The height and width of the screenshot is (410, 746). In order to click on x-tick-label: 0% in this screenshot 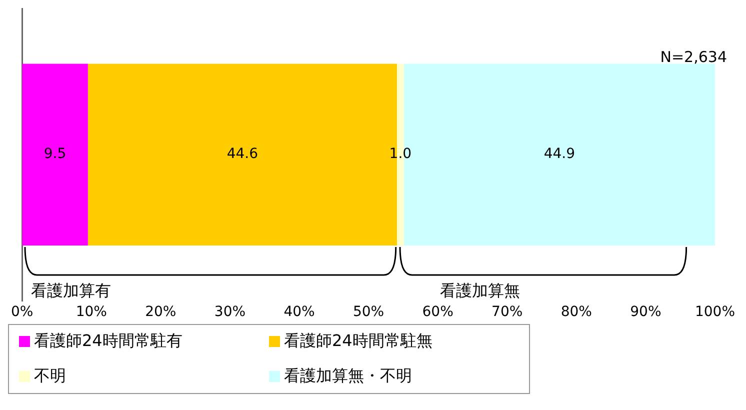, I will do `click(22, 312)`.